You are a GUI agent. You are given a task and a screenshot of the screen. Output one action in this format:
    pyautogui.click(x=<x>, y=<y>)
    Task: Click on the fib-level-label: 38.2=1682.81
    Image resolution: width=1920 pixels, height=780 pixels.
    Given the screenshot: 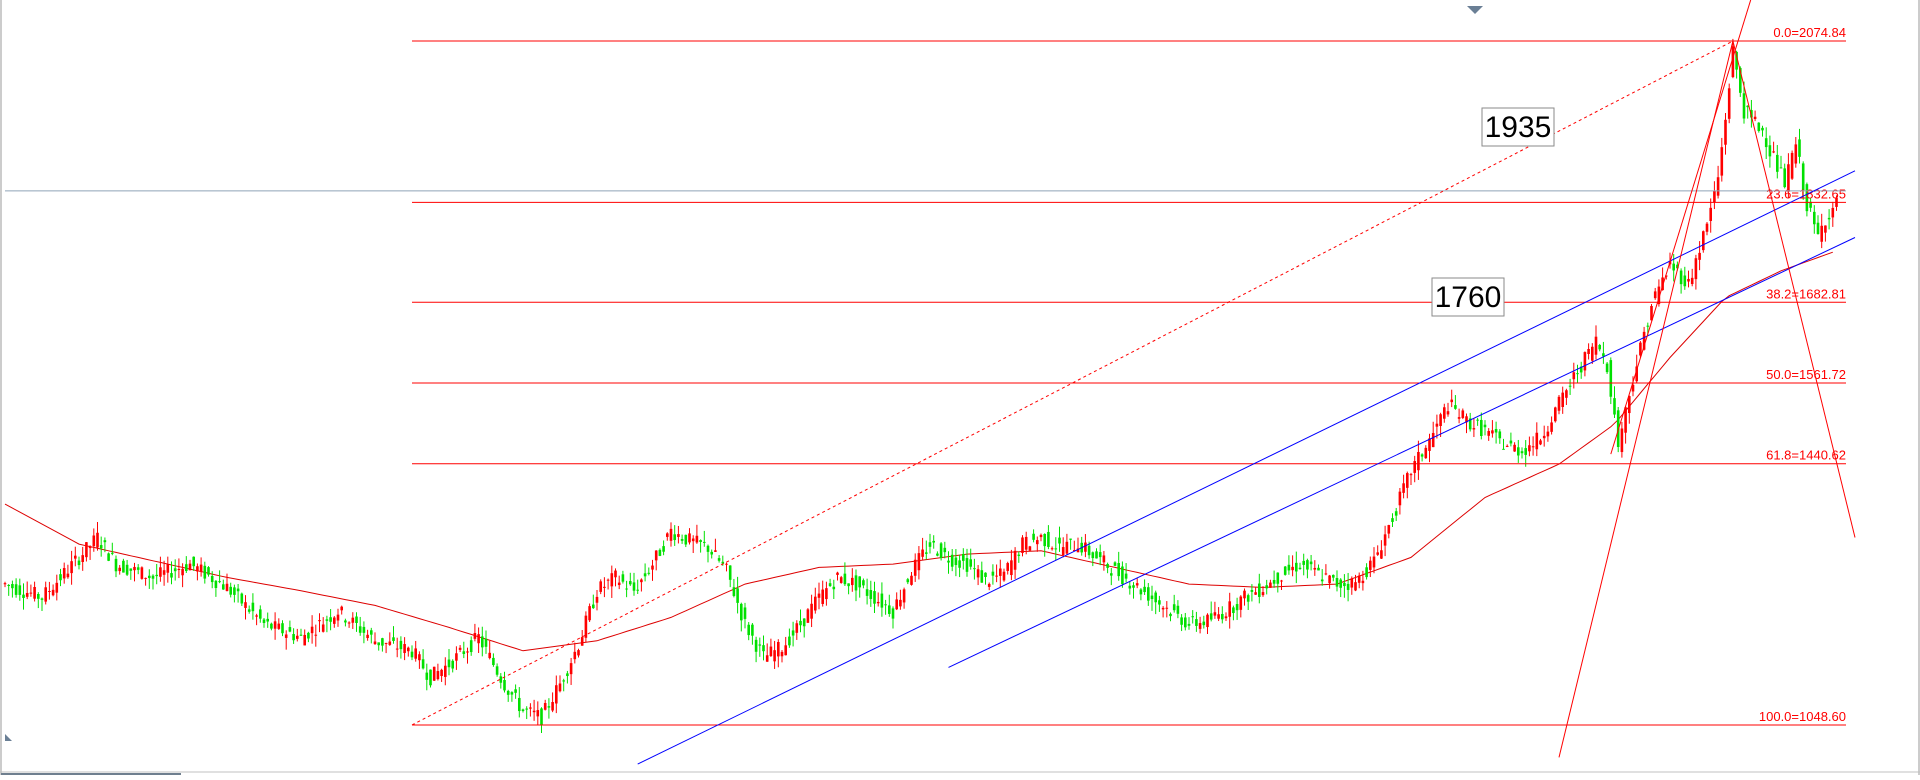 What is the action you would take?
    pyautogui.click(x=1806, y=293)
    